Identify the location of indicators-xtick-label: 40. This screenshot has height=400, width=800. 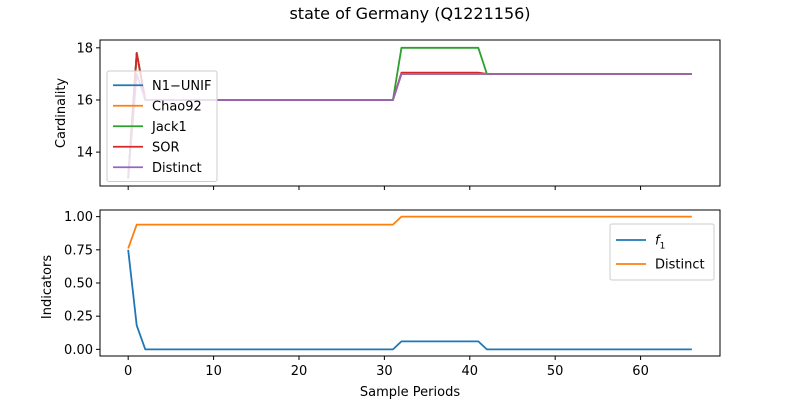
(470, 371).